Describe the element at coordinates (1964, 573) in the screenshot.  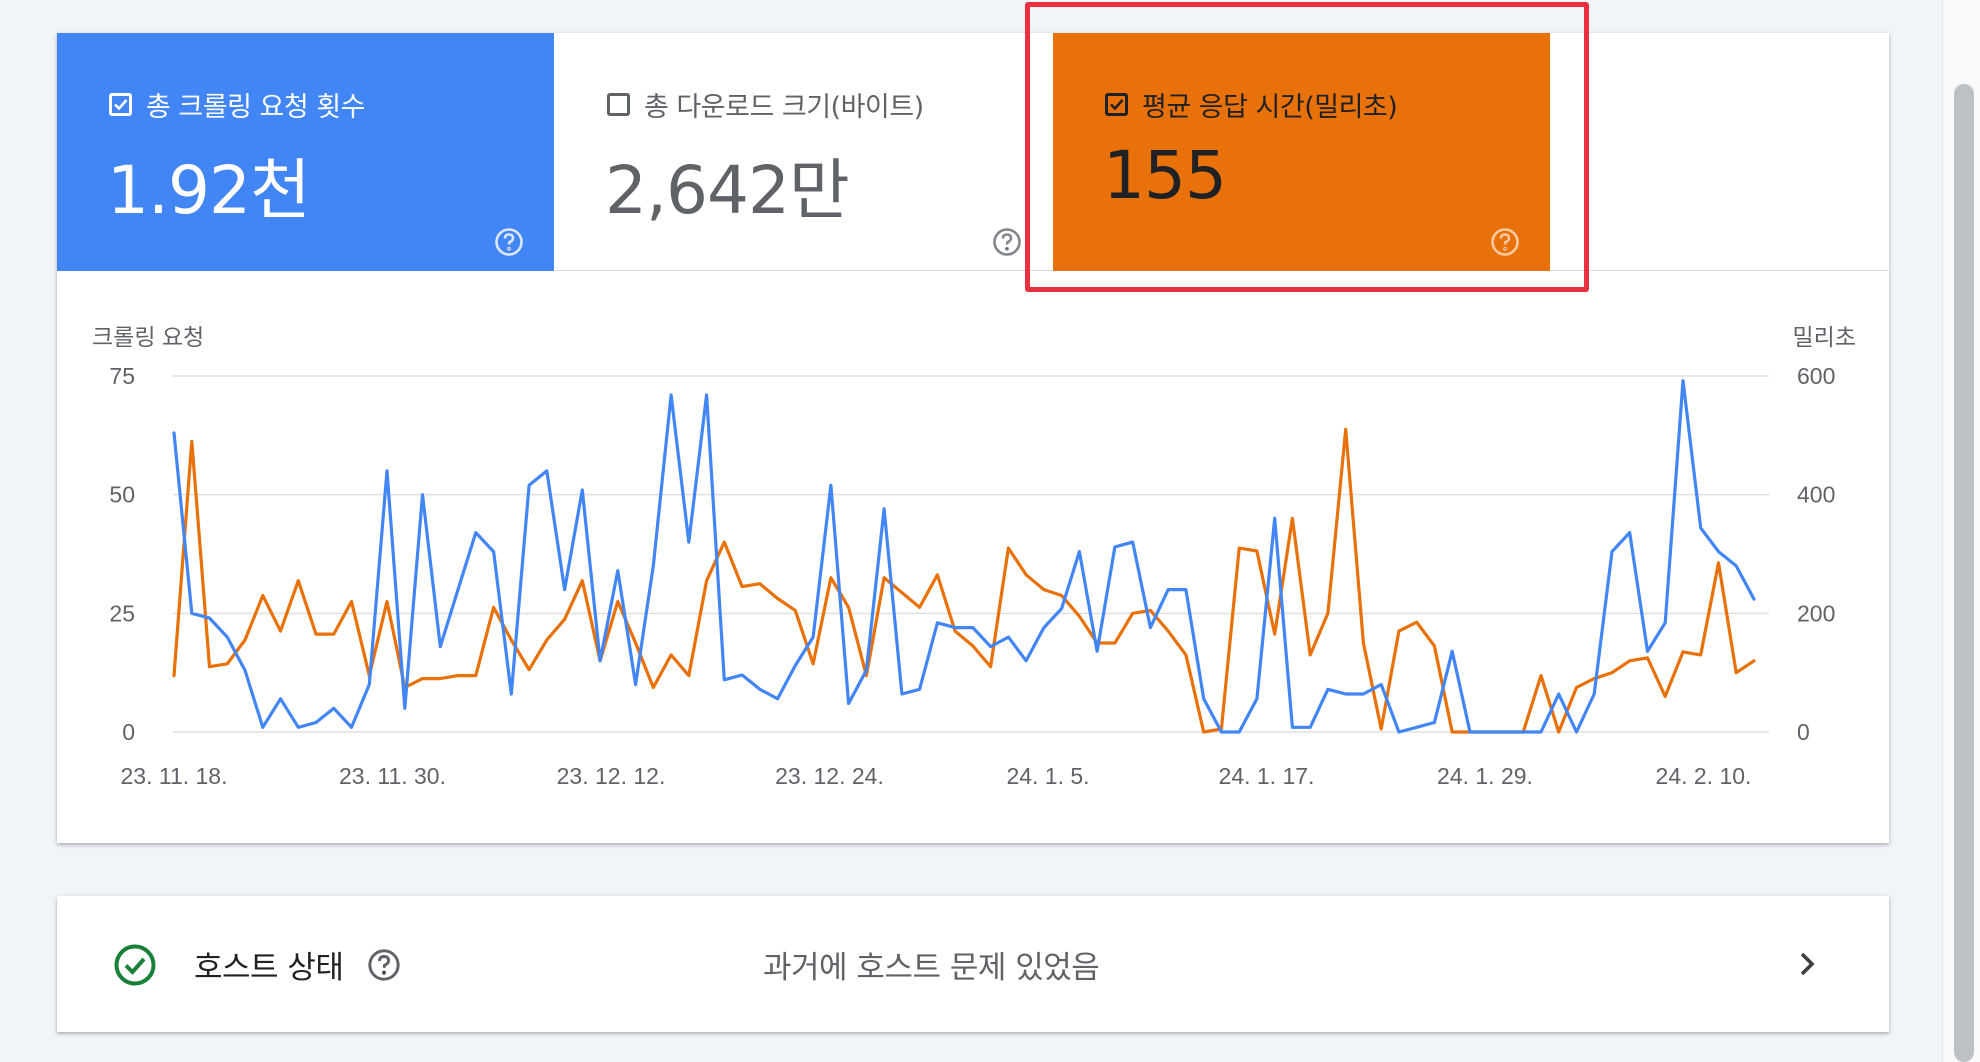
I see `scrollbar-thumb` at that location.